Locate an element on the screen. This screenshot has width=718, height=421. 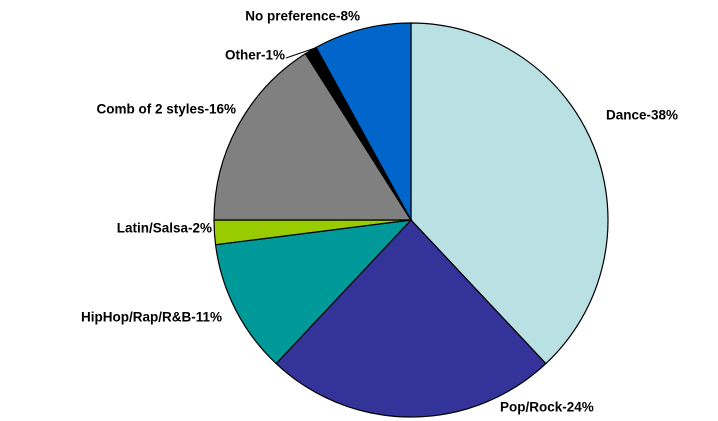
slice-label: HipHop/Rap/R&B-11% is located at coordinates (151, 317).